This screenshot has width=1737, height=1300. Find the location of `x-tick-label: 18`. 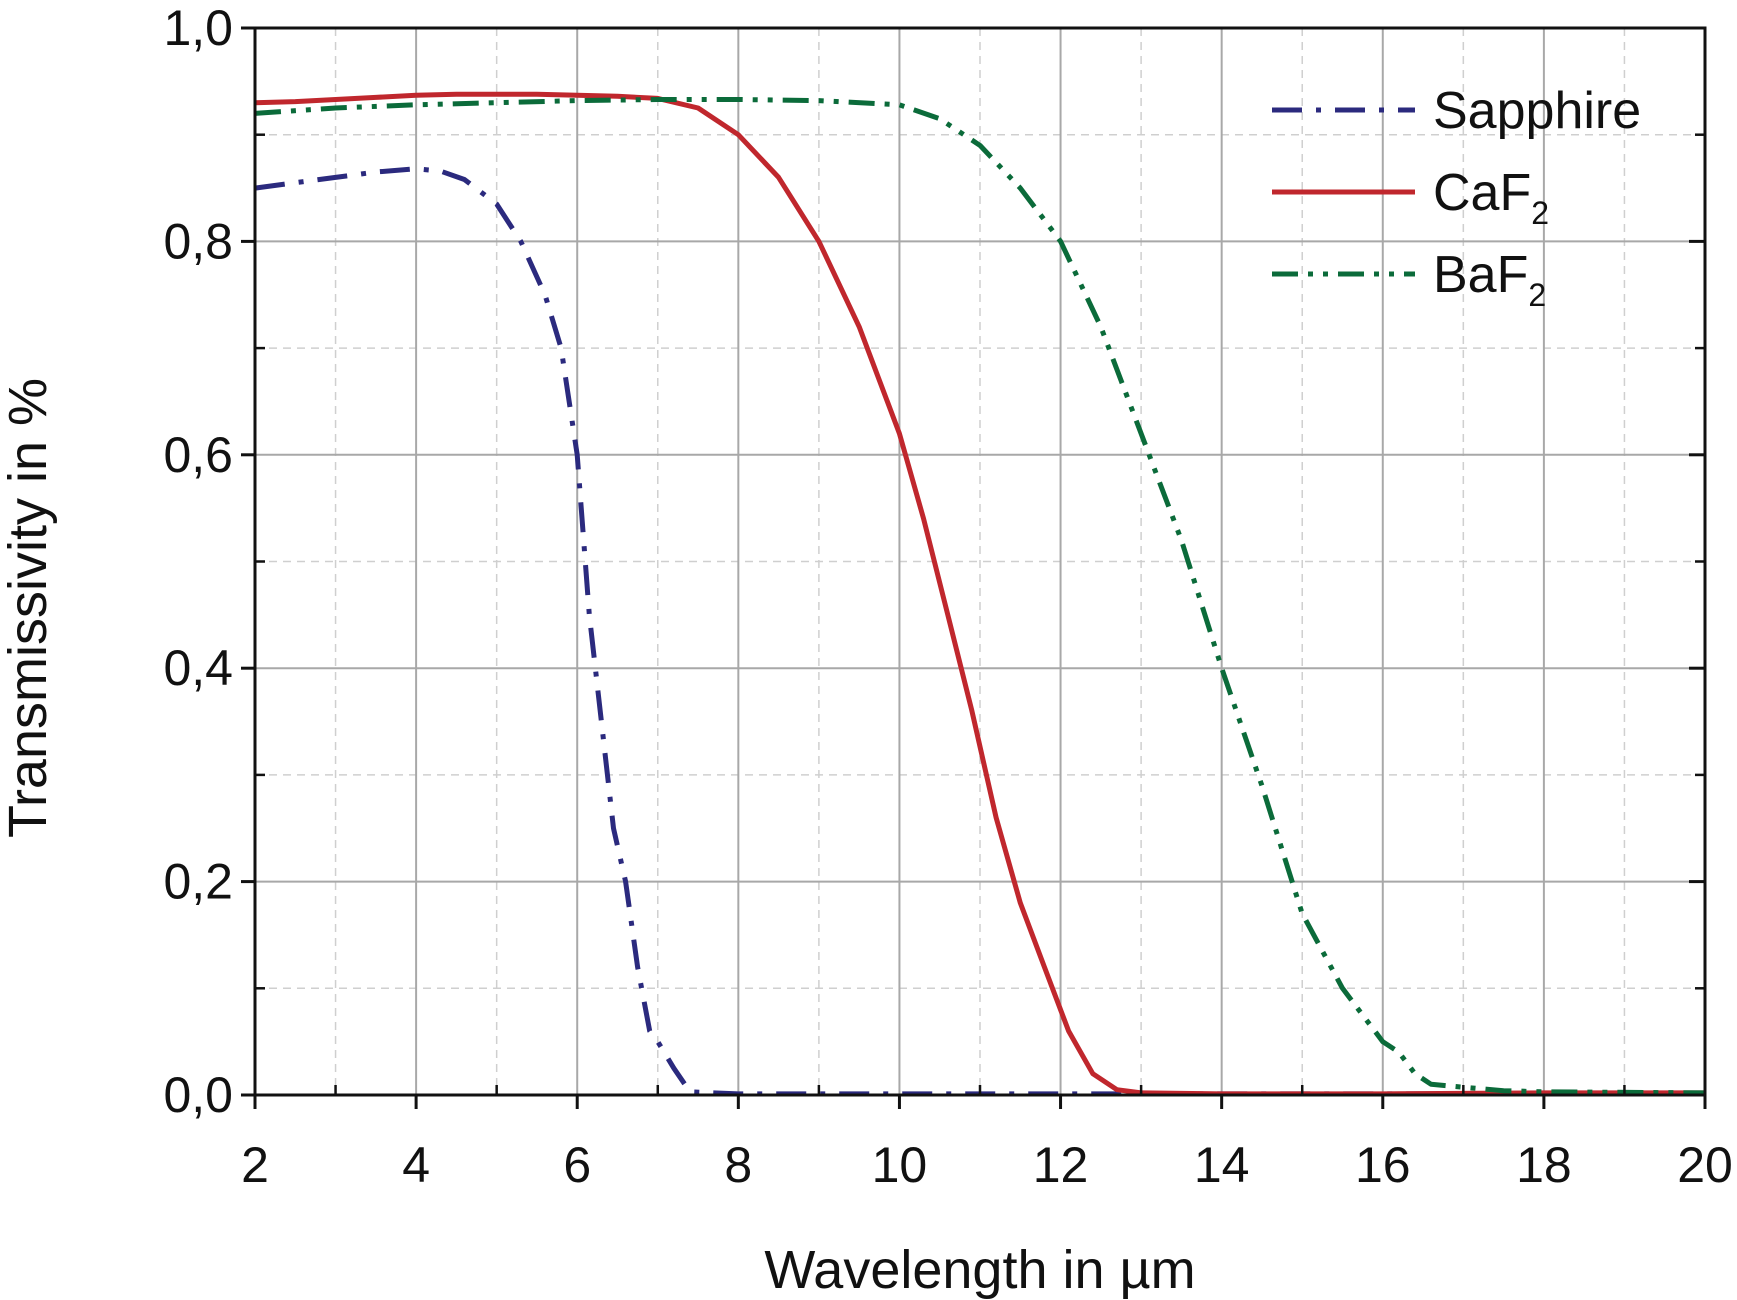

x-tick-label: 18 is located at coordinates (1544, 1165).